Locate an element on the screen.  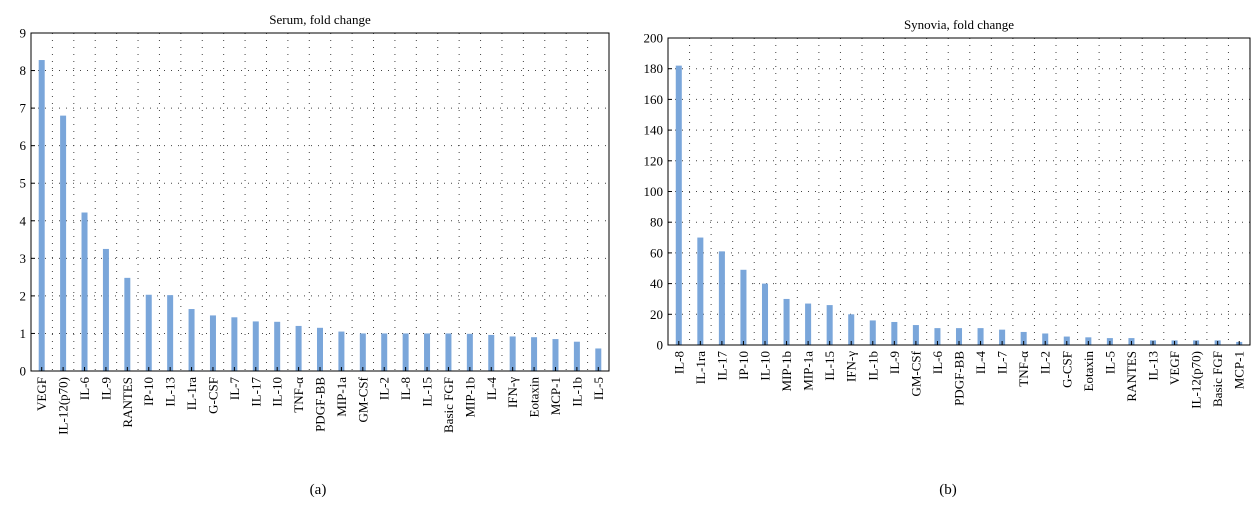
x-tick-label: GM-CSf is located at coordinates (915, 373).